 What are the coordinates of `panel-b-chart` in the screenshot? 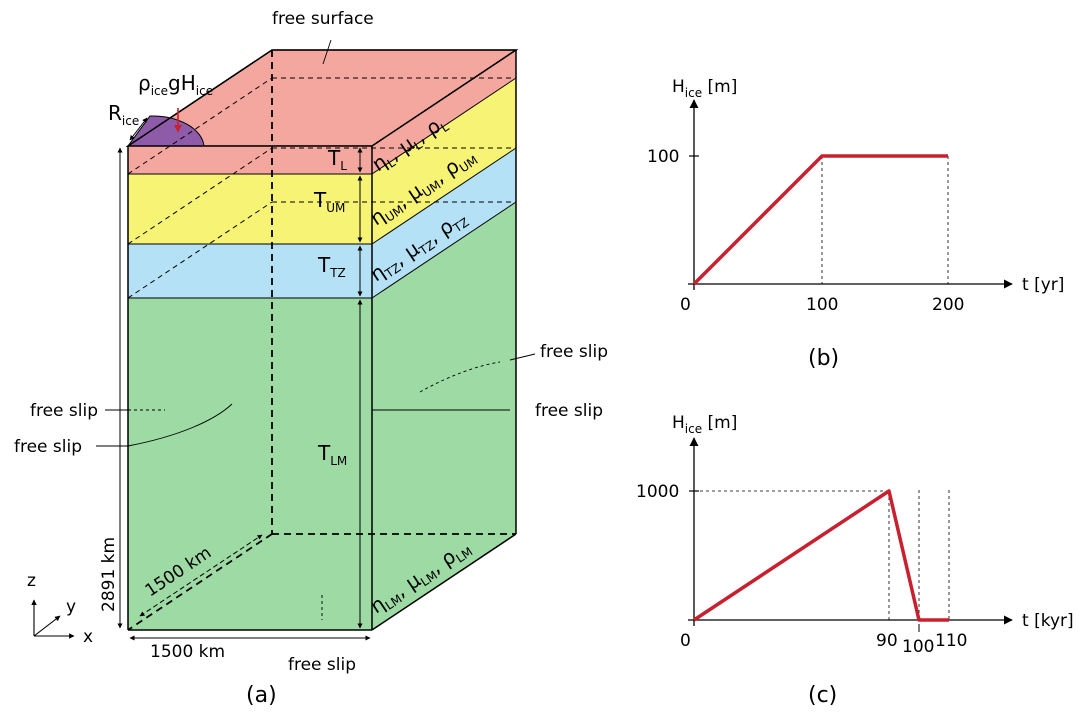 It's located at (850, 194).